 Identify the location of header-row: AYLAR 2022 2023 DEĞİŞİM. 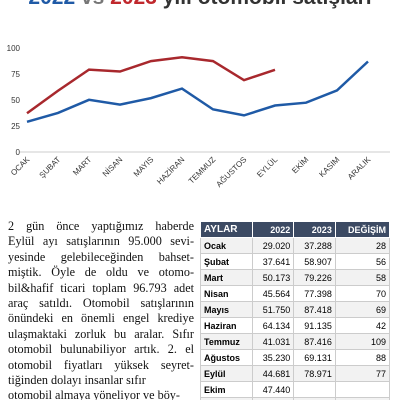
(295, 229).